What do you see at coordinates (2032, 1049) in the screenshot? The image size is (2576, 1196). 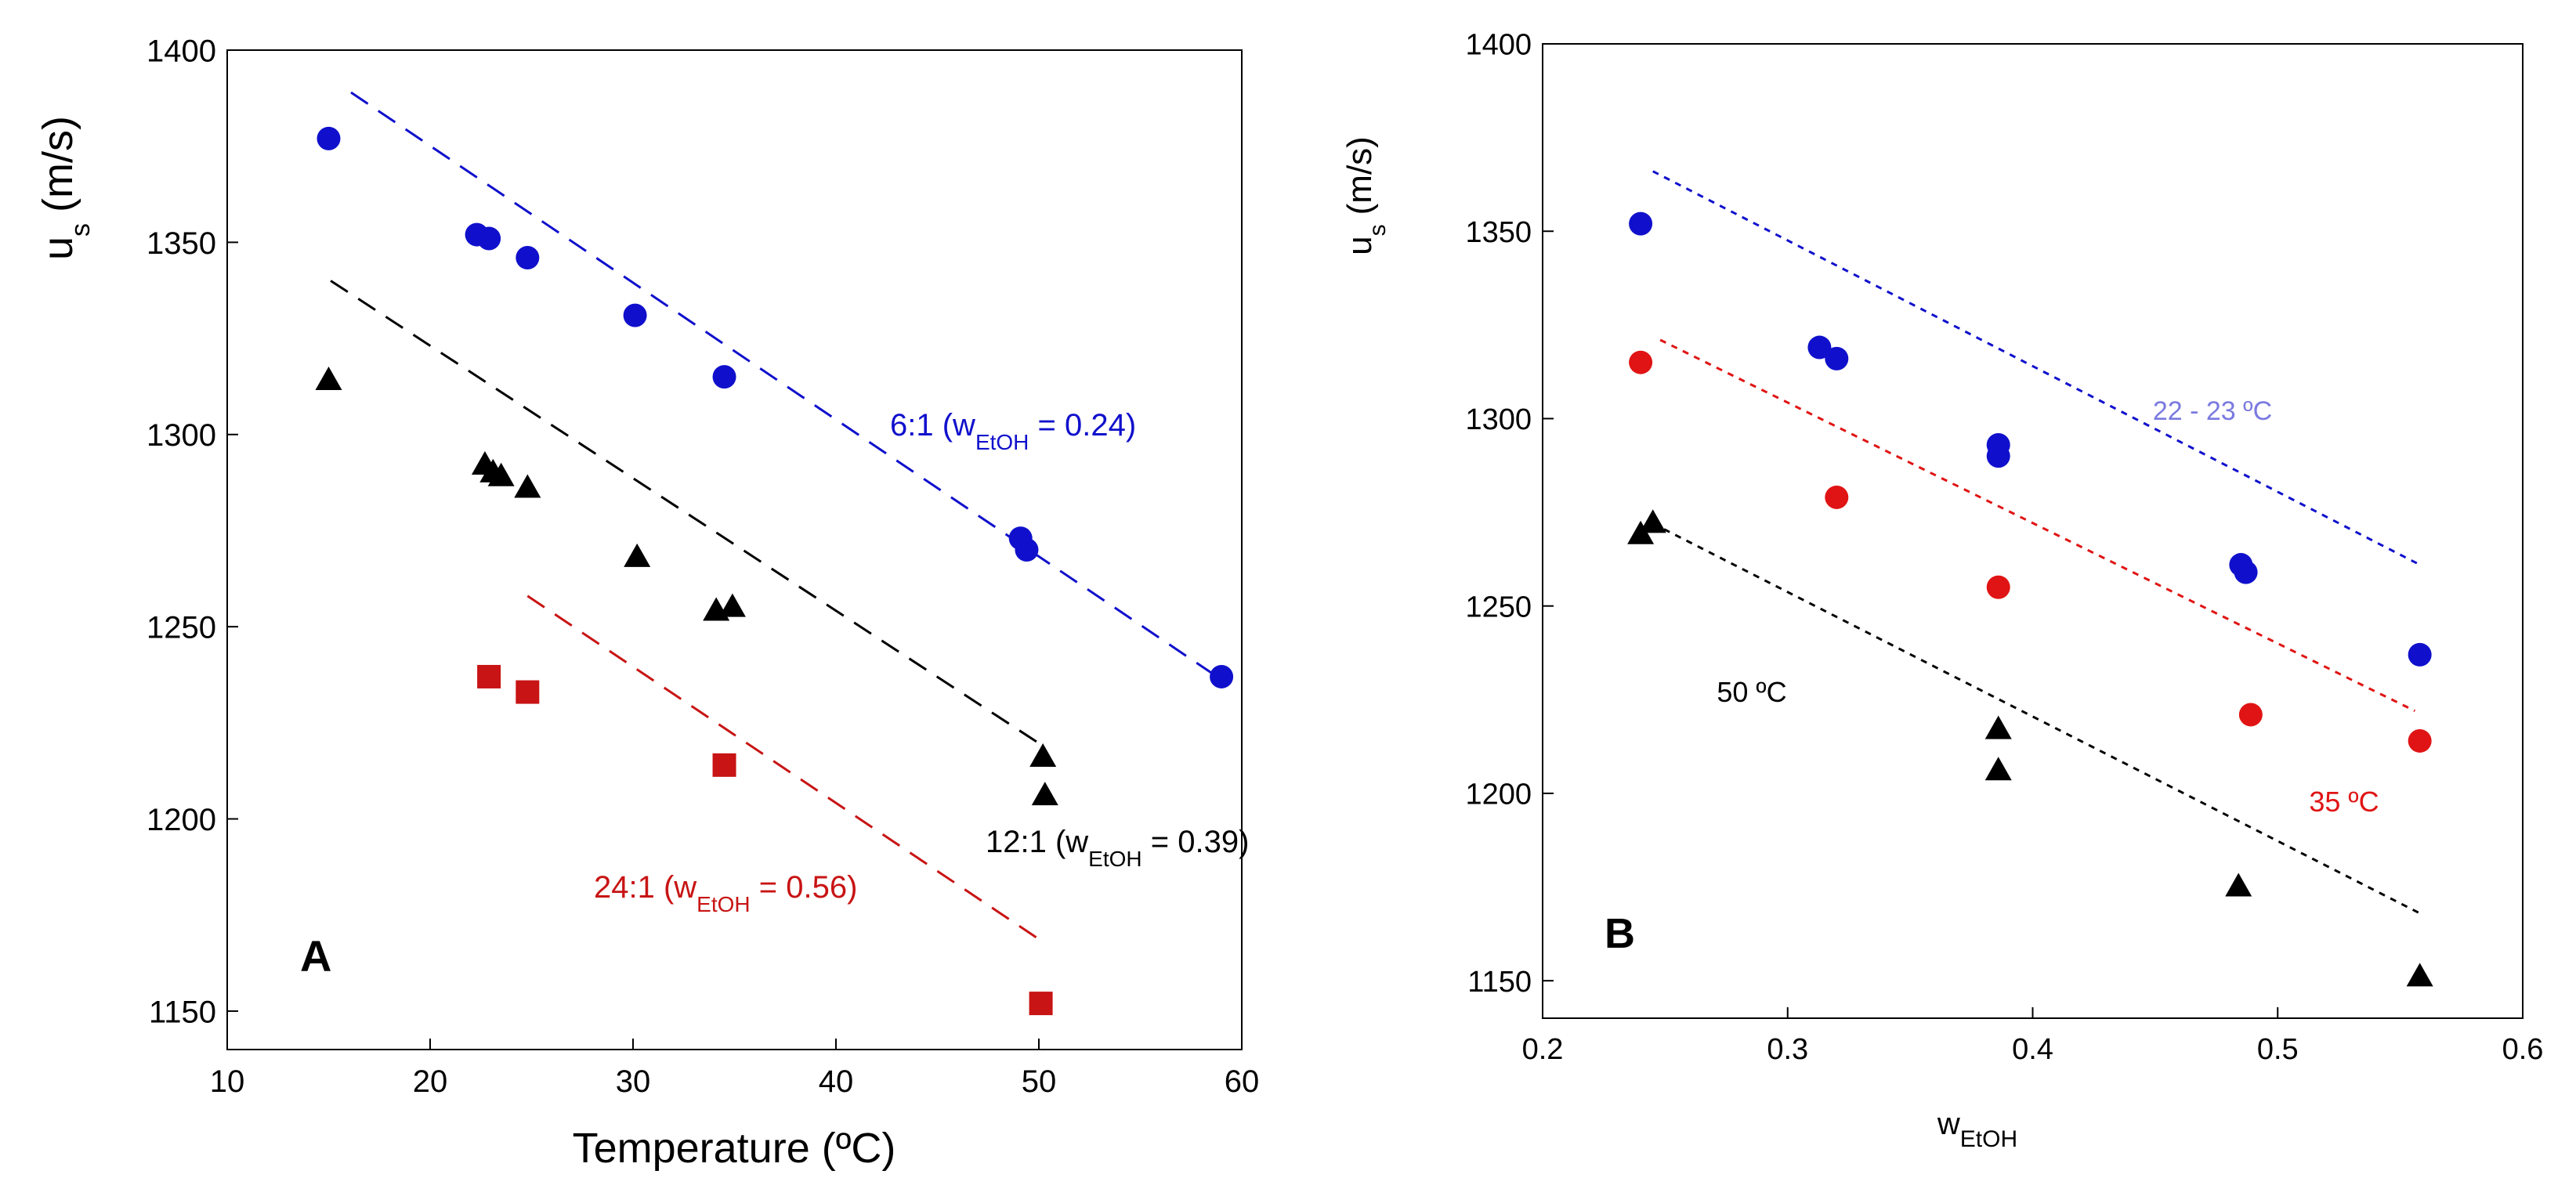 I see `x-tick-label: 0.4` at bounding box center [2032, 1049].